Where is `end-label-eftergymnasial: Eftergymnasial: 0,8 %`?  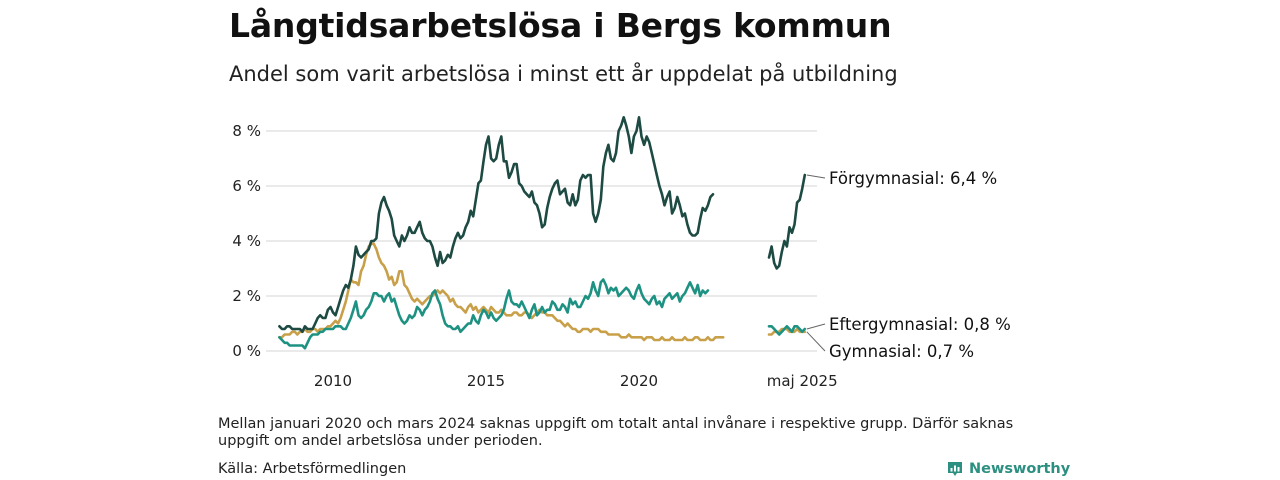 end-label-eftergymnasial: Eftergymnasial: 0,8 % is located at coordinates (920, 324).